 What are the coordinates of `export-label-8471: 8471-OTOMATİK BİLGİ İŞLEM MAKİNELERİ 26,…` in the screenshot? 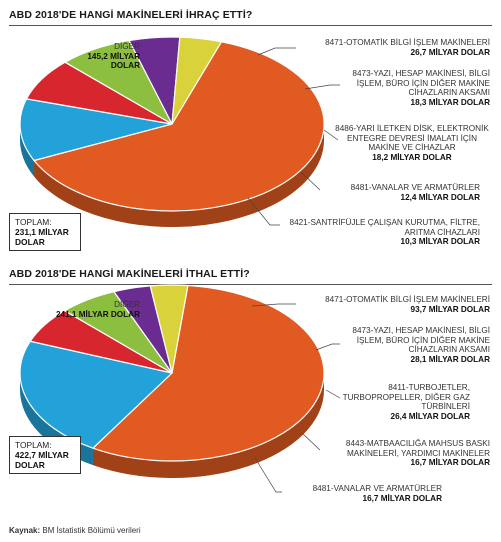 It's located at (393, 47).